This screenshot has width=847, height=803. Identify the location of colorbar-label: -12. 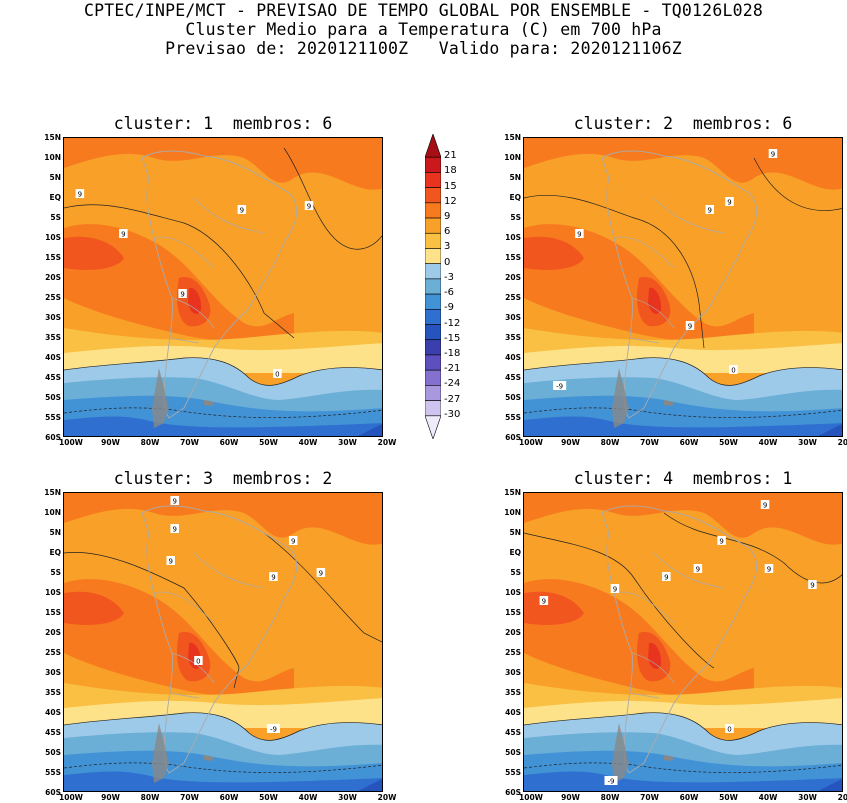
(452, 323).